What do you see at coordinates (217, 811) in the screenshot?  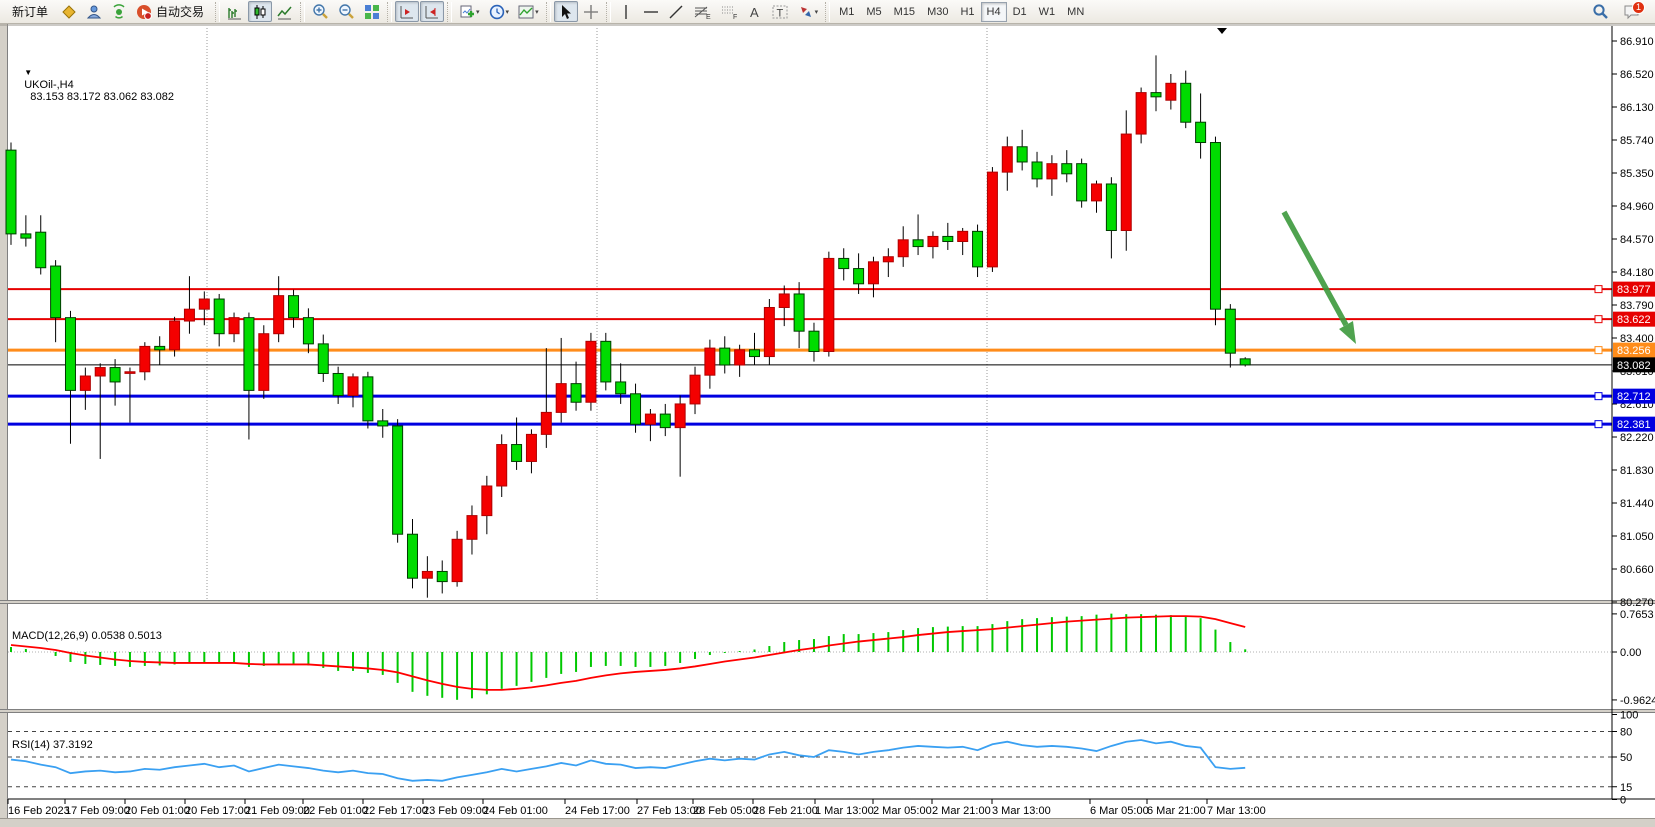 I see `time-tick-label: 20 Feb 17:00` at bounding box center [217, 811].